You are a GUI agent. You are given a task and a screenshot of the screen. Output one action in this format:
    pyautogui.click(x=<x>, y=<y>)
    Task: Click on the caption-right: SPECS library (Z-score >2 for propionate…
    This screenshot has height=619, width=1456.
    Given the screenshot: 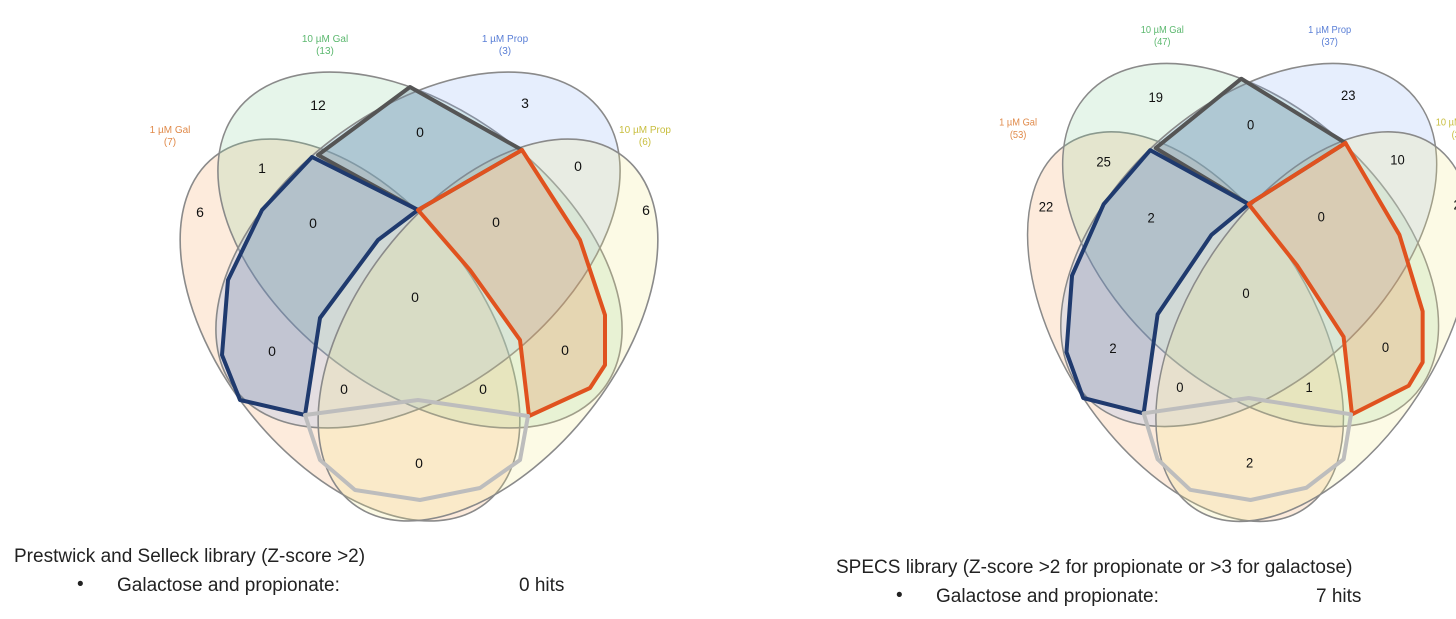 What is the action you would take?
    pyautogui.click(x=1094, y=567)
    